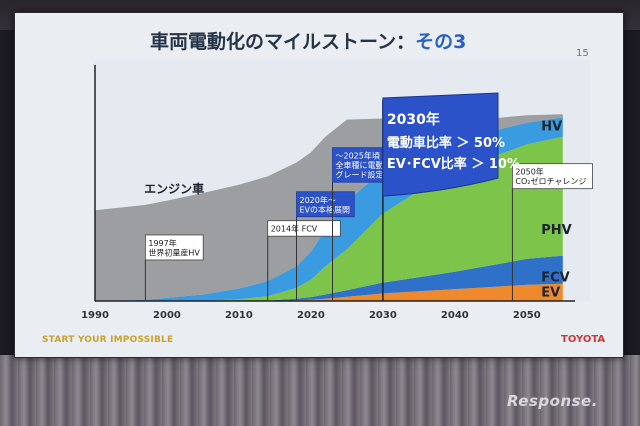  I want to click on flag-2030-text-1: 電動車比率 ＞ 50%, so click(446, 143).